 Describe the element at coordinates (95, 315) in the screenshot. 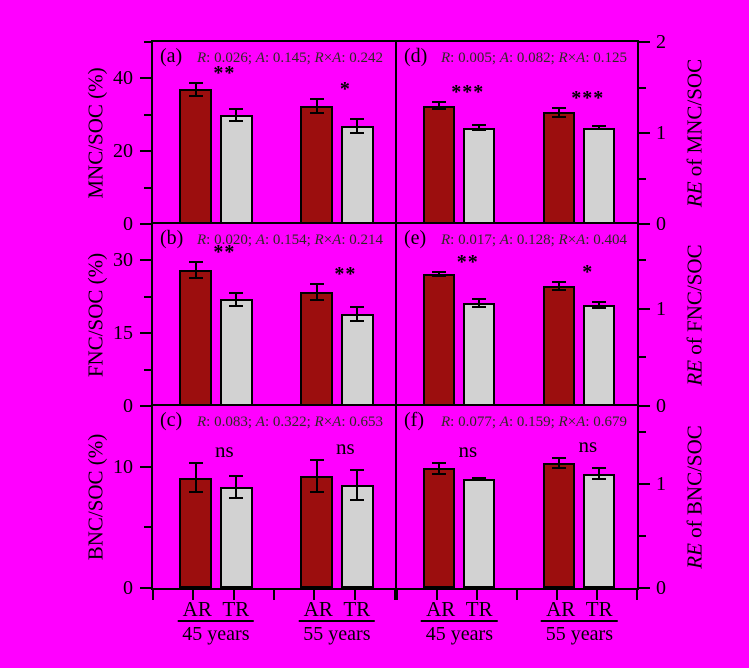

I see `y-axis-title-b: FNC/SOC (%)` at that location.